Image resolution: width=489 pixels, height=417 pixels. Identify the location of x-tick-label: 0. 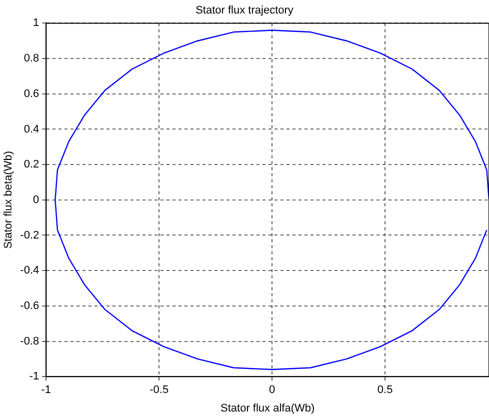
(272, 390).